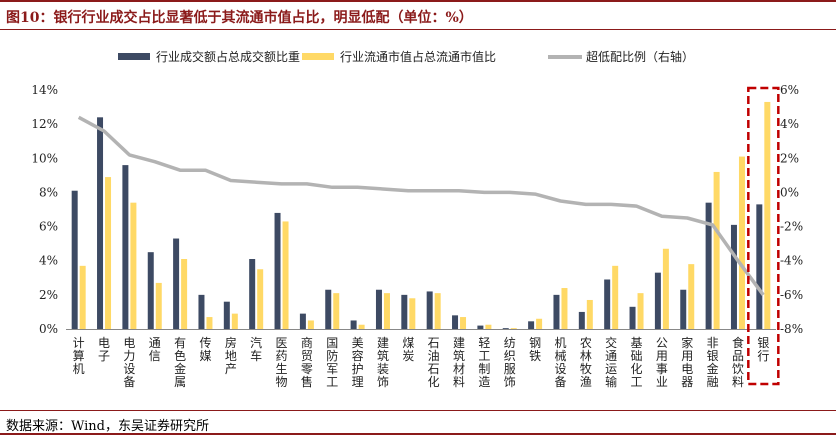 The height and width of the screenshot is (435, 836). Describe the element at coordinates (48, 227) in the screenshot. I see `y-left-tick: 6%` at that location.